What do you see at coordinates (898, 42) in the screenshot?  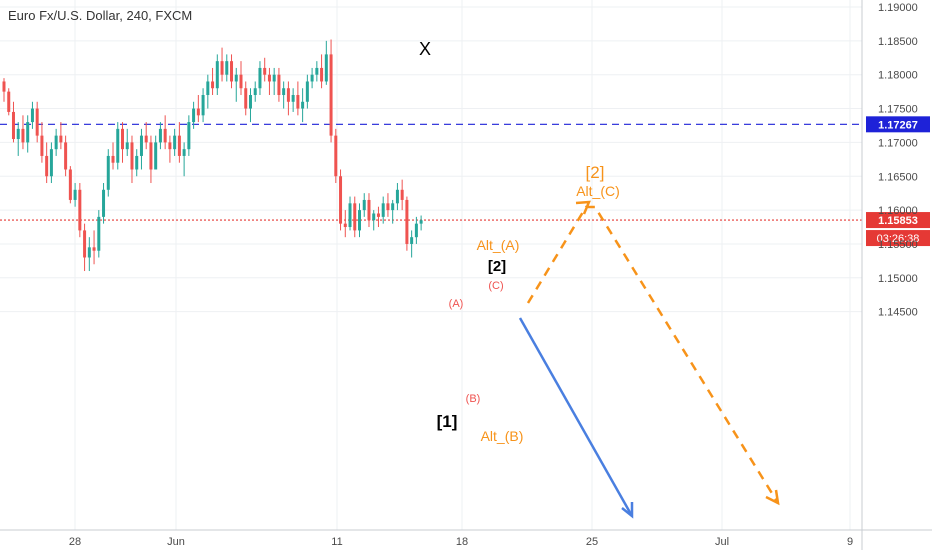 I see `y-tick-label: 1.18500` at bounding box center [898, 42].